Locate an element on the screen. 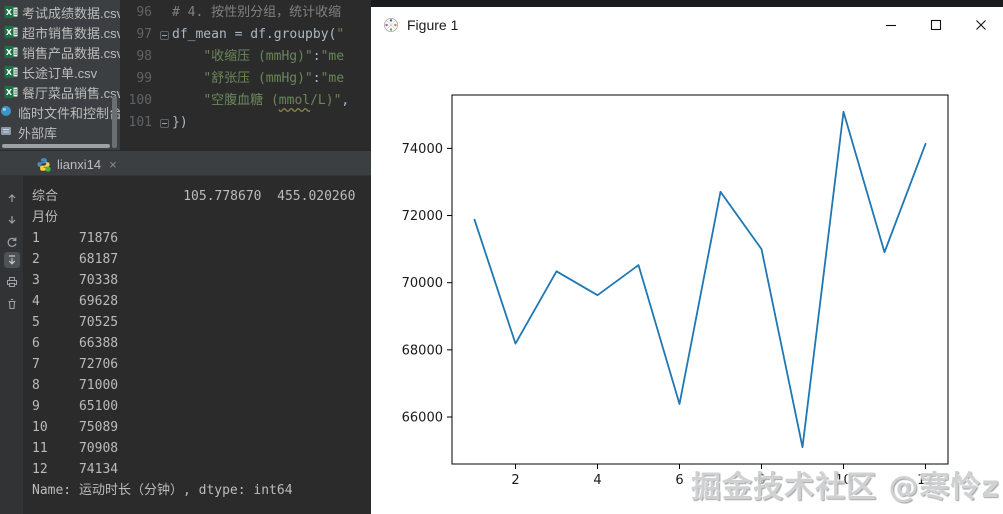 The height and width of the screenshot is (514, 1003). project-vertical-scrollbar is located at coordinates (114, 122).